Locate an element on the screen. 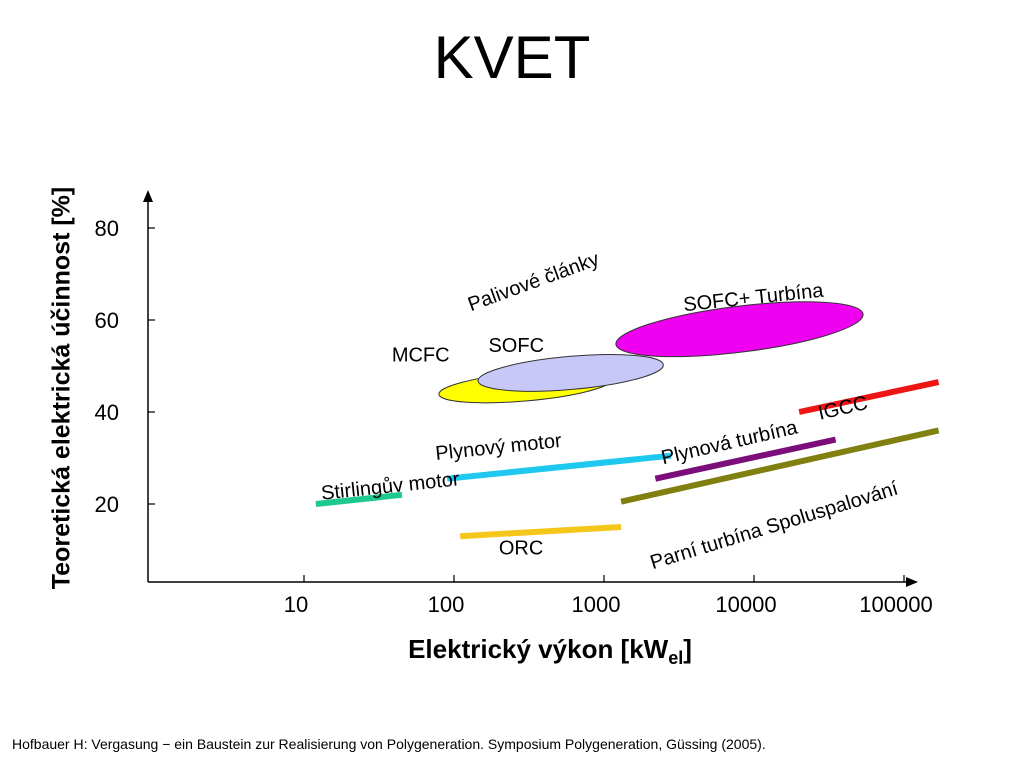 The width and height of the screenshot is (1024, 768). x-tick-label: 100 is located at coordinates (446, 604).